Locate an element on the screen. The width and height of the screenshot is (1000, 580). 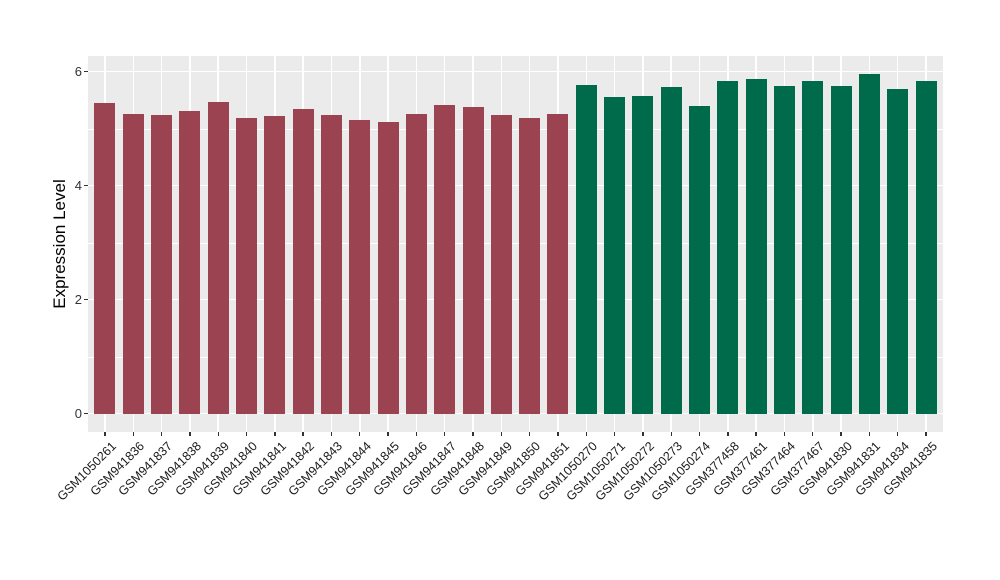
bar-GSM941831 is located at coordinates (869, 243).